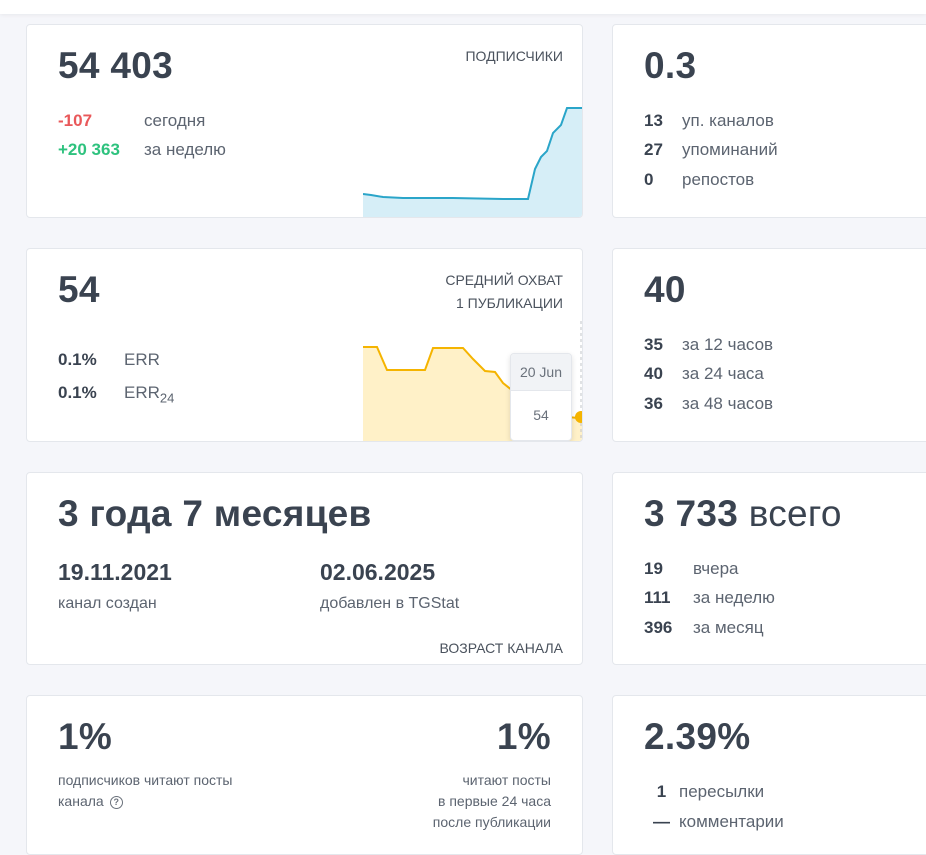  I want to click on channel-age-label: ВОЗРАСТ КАНАЛА, so click(501, 648).